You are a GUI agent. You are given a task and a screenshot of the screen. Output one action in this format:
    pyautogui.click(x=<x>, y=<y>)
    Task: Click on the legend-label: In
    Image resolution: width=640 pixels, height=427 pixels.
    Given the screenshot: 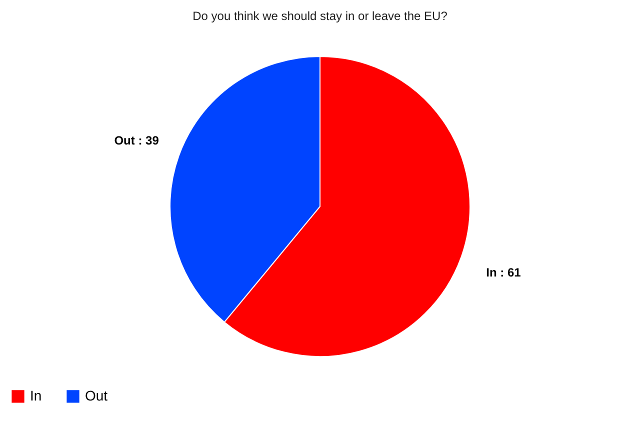 What is the action you would take?
    pyautogui.click(x=36, y=395)
    